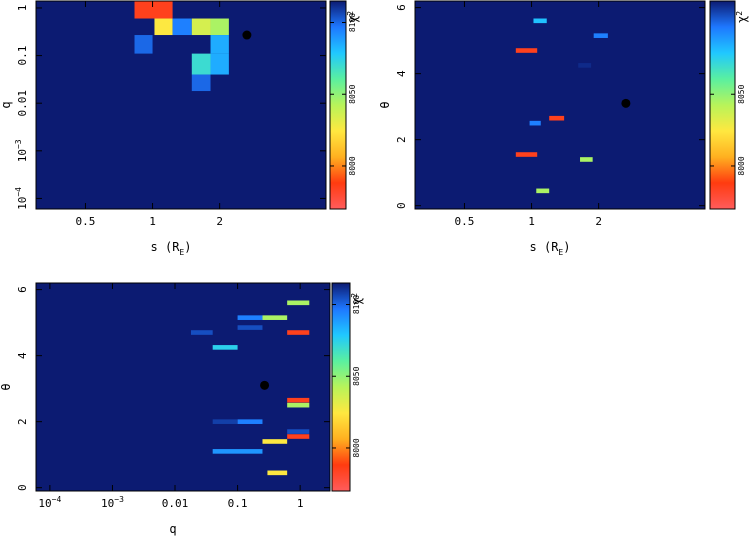  I want to click on colorbar-label-exponent: 2, so click(354, 295).